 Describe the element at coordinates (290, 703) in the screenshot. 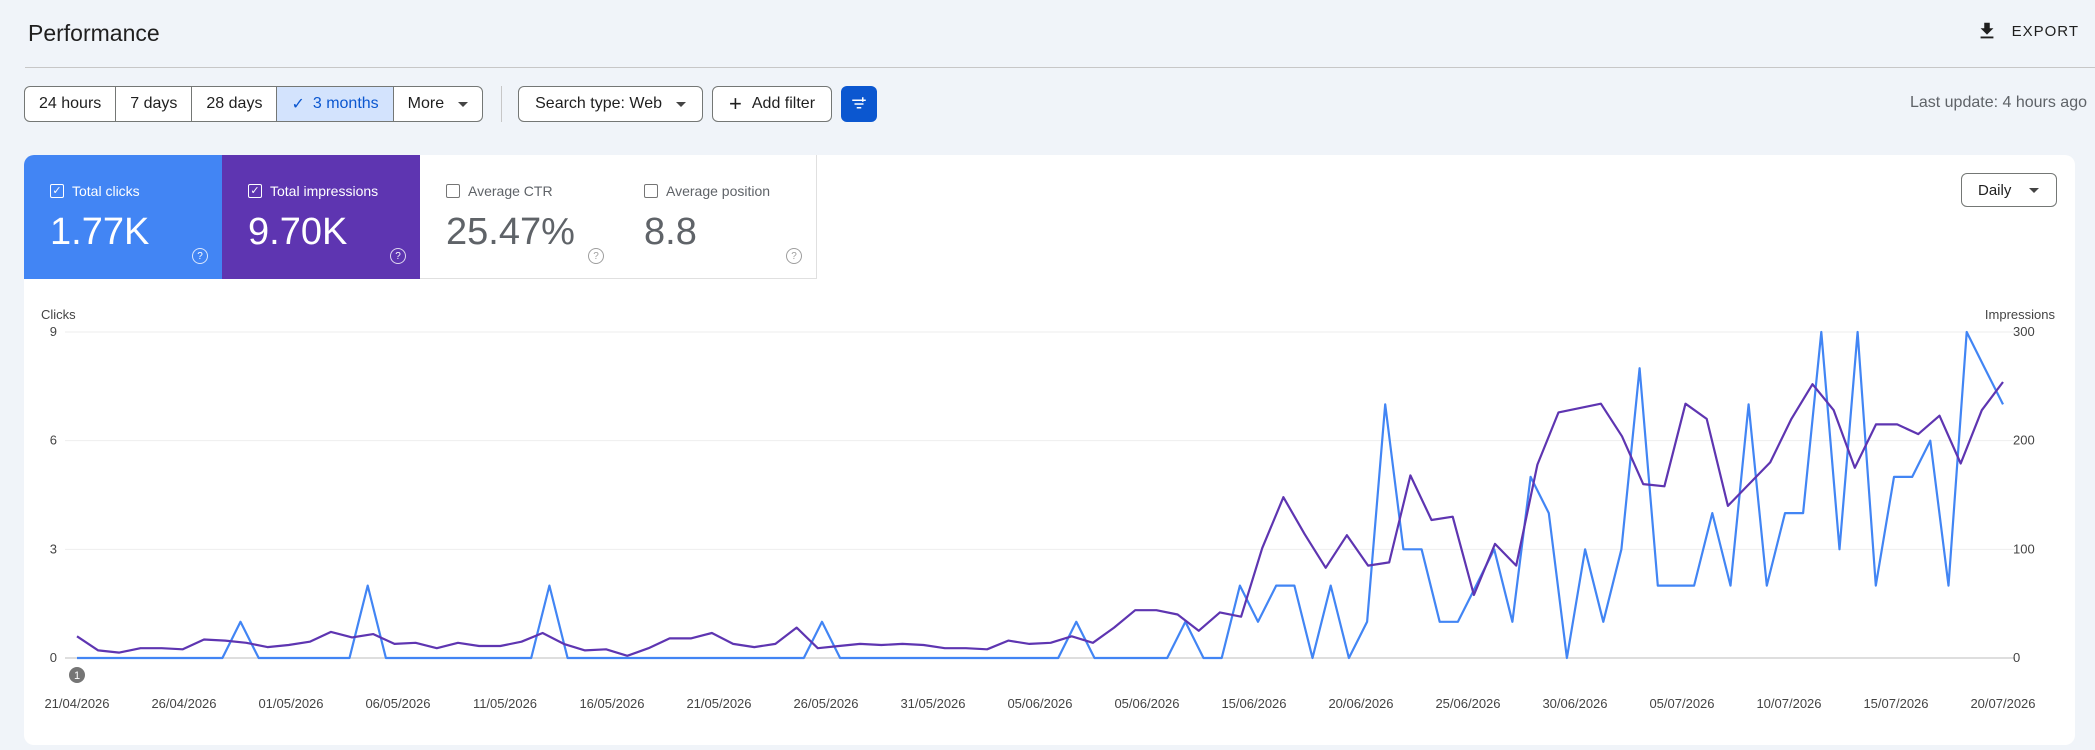

I see `x-tick-label: 01/05/2026` at that location.